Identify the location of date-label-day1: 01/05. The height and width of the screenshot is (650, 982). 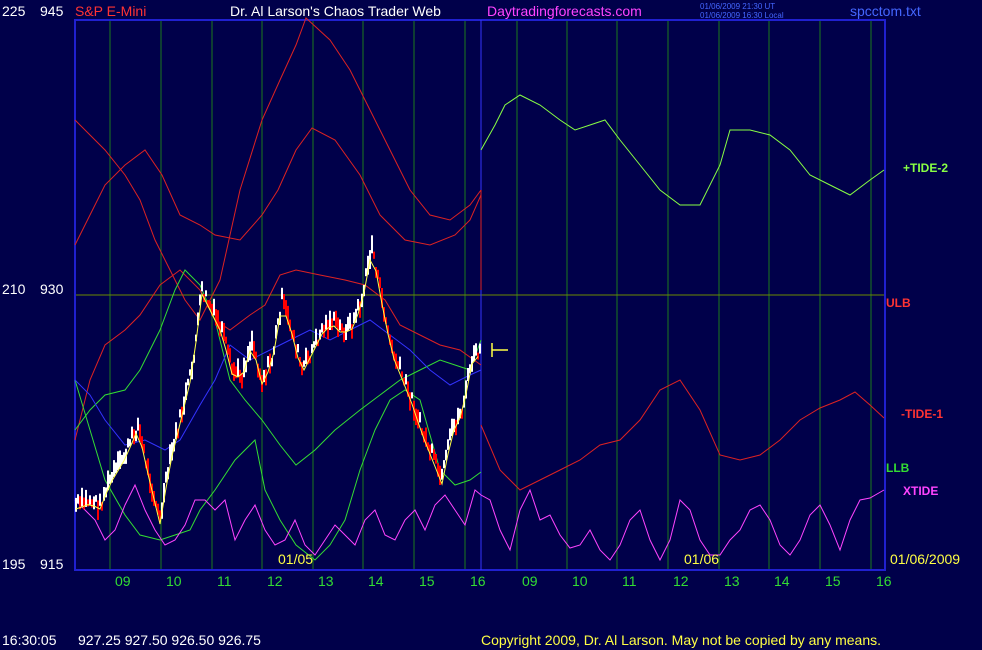
(295, 559).